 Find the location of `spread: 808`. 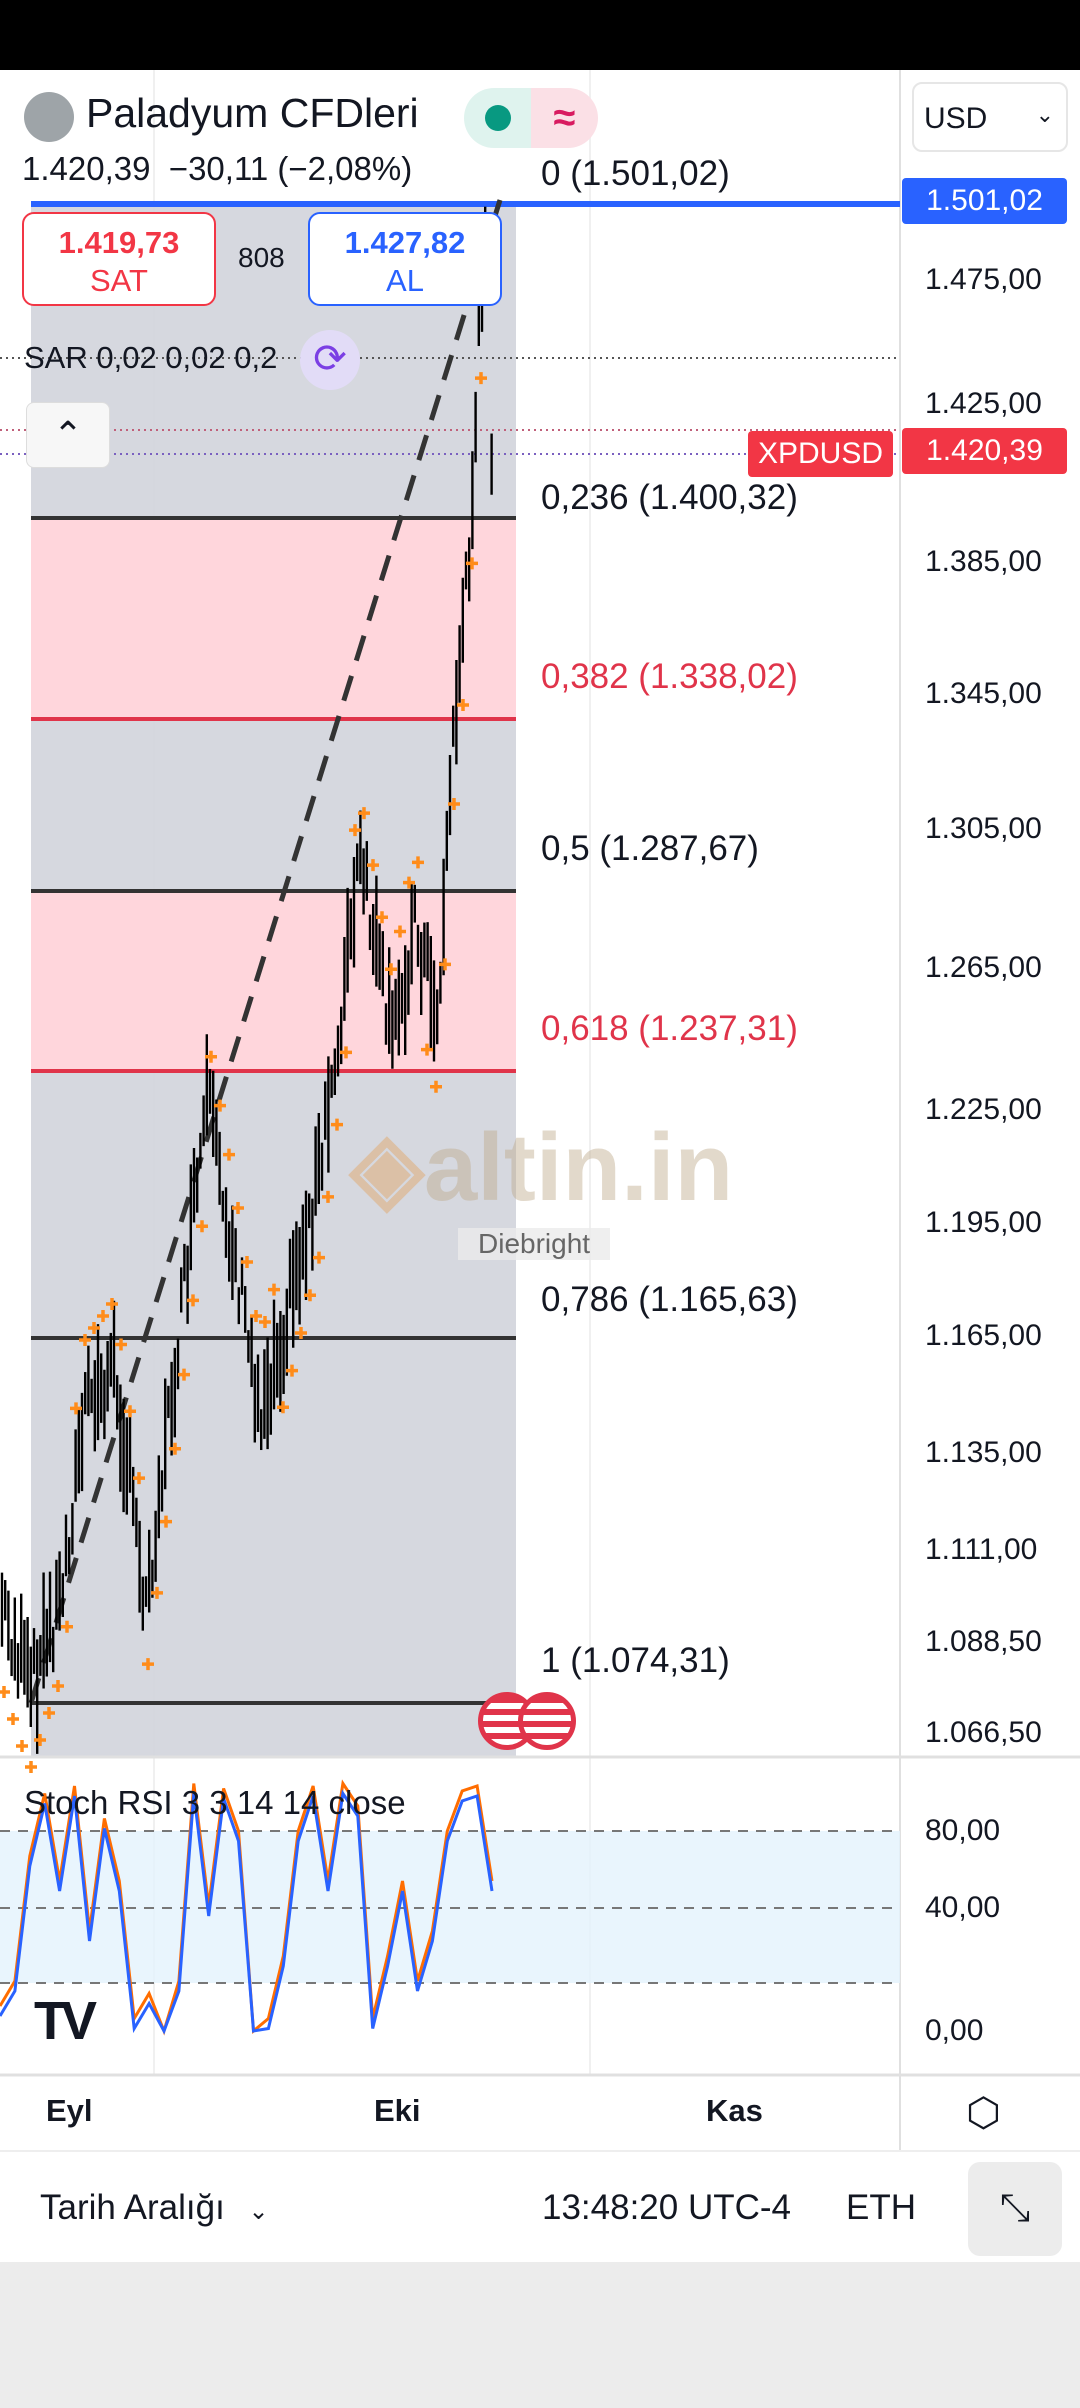

spread: 808 is located at coordinates (261, 257).